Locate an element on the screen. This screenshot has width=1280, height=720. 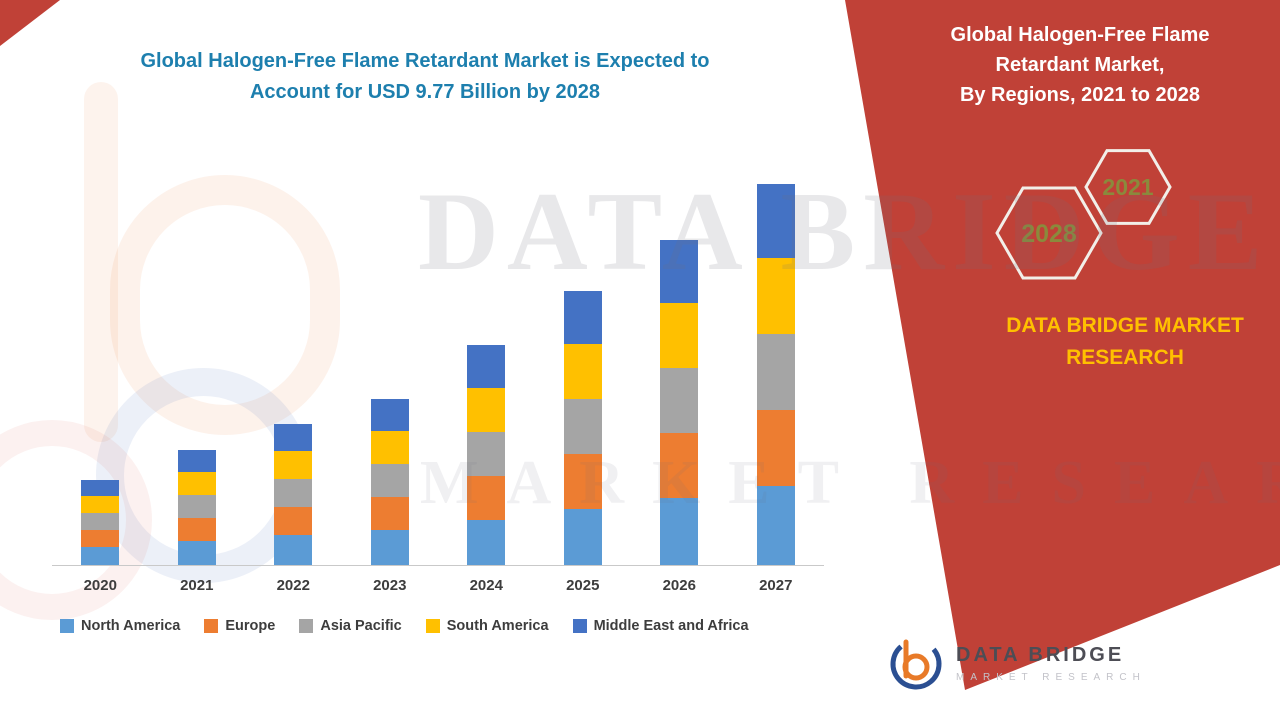
legend-label: Asia Pacific is located at coordinates (361, 626).